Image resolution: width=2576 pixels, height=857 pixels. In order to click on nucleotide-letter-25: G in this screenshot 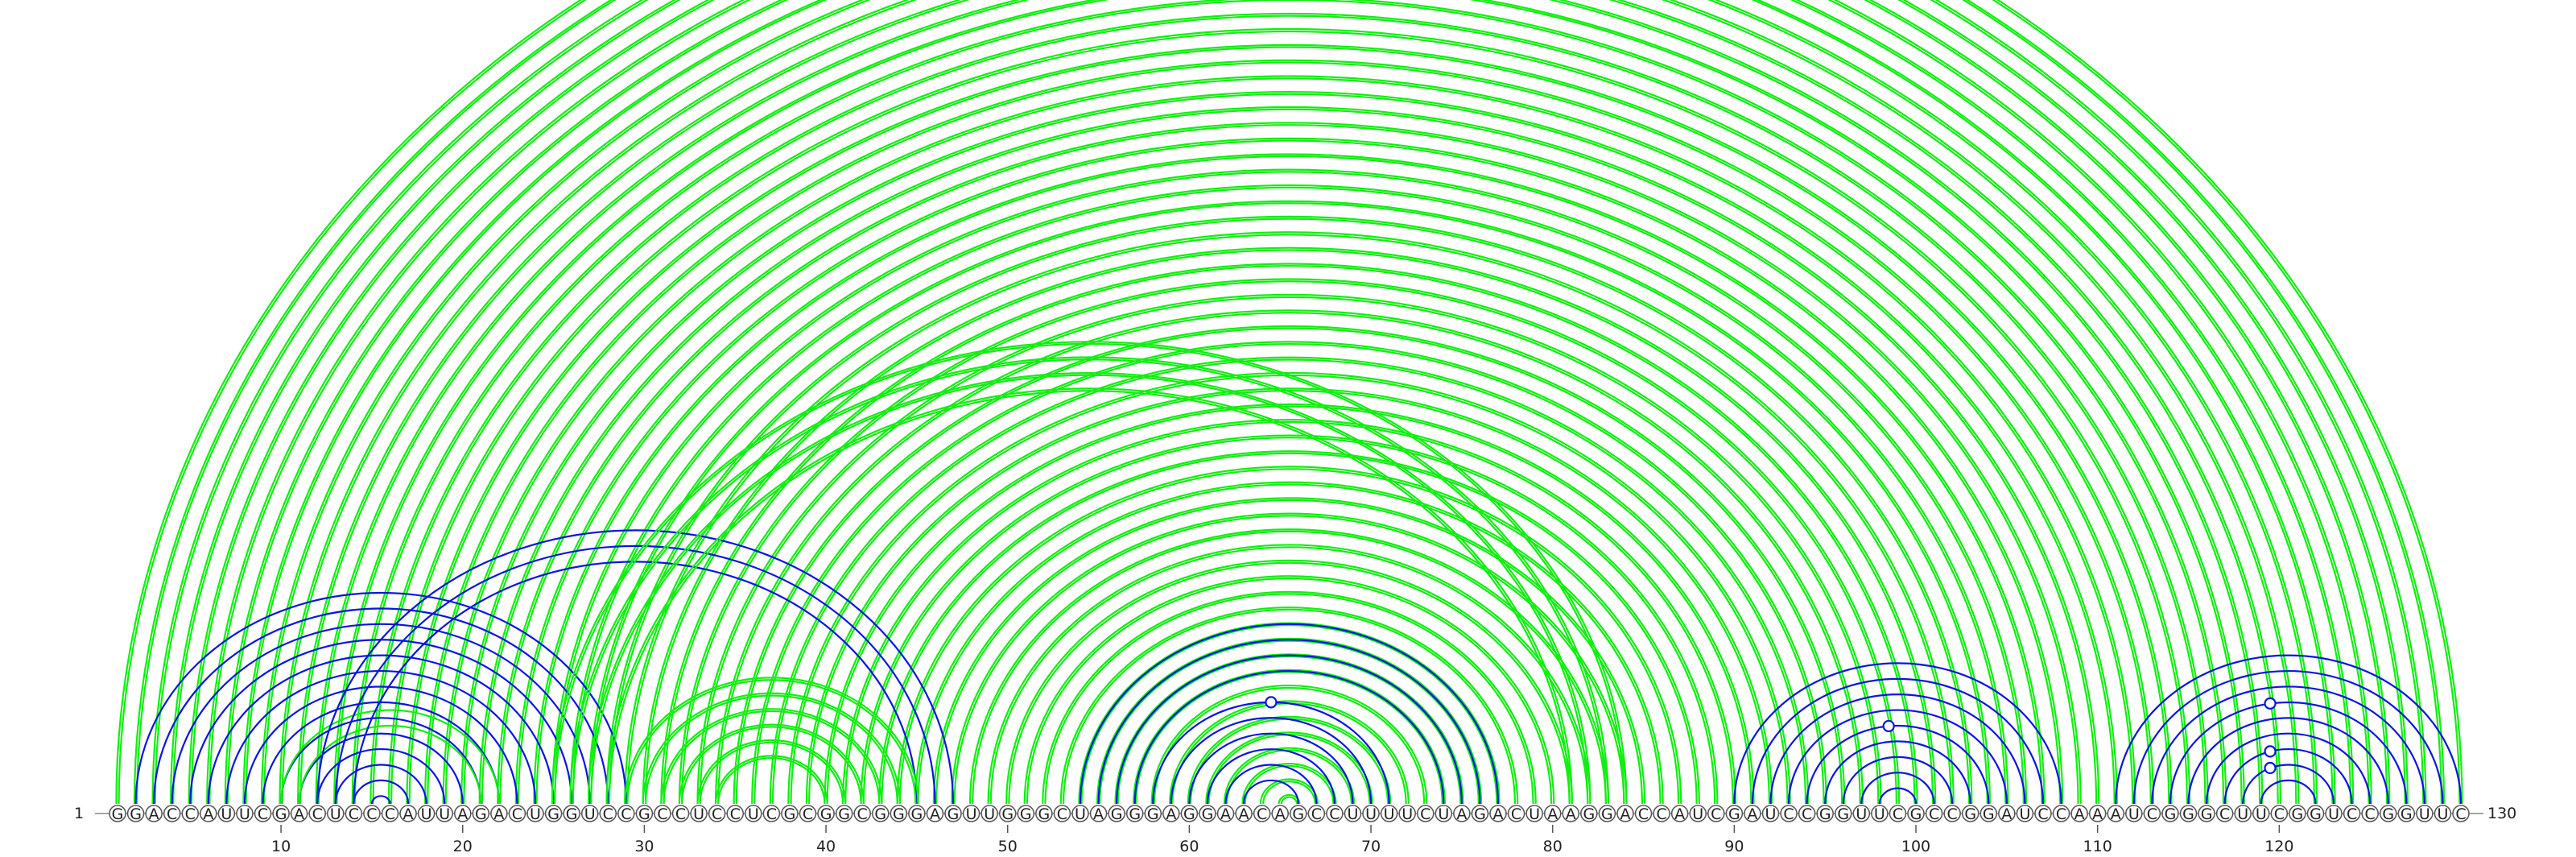, I will do `click(553, 814)`.